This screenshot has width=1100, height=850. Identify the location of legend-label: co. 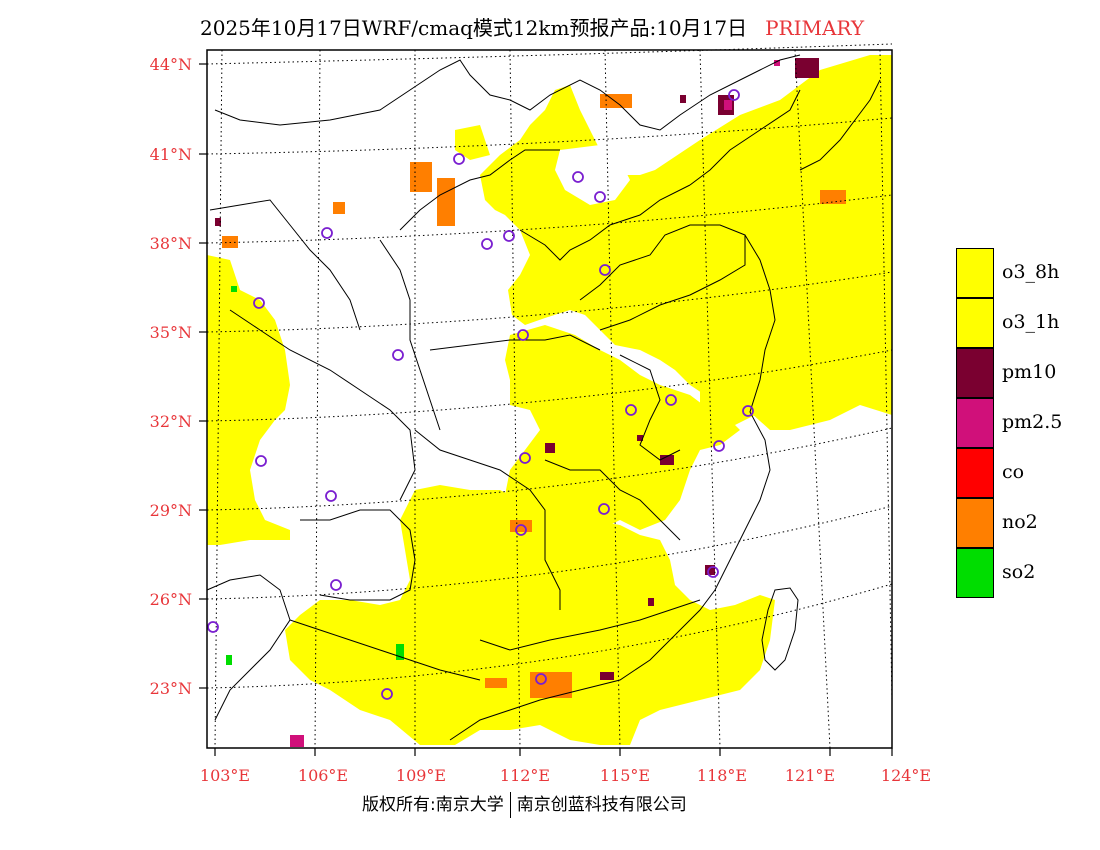
(1013, 472).